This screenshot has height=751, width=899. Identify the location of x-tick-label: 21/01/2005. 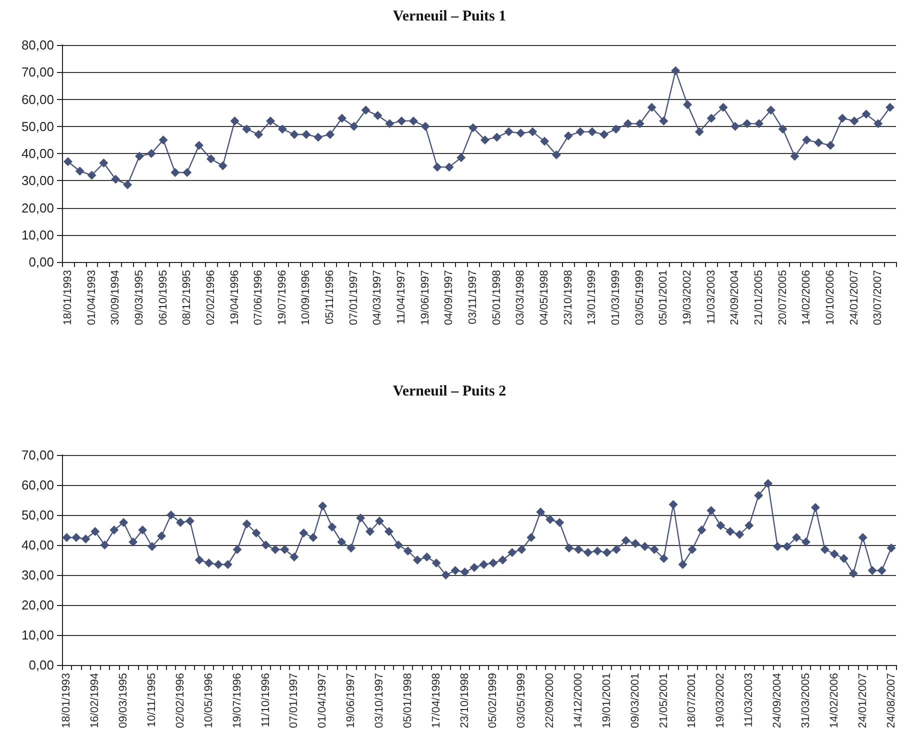
(758, 298).